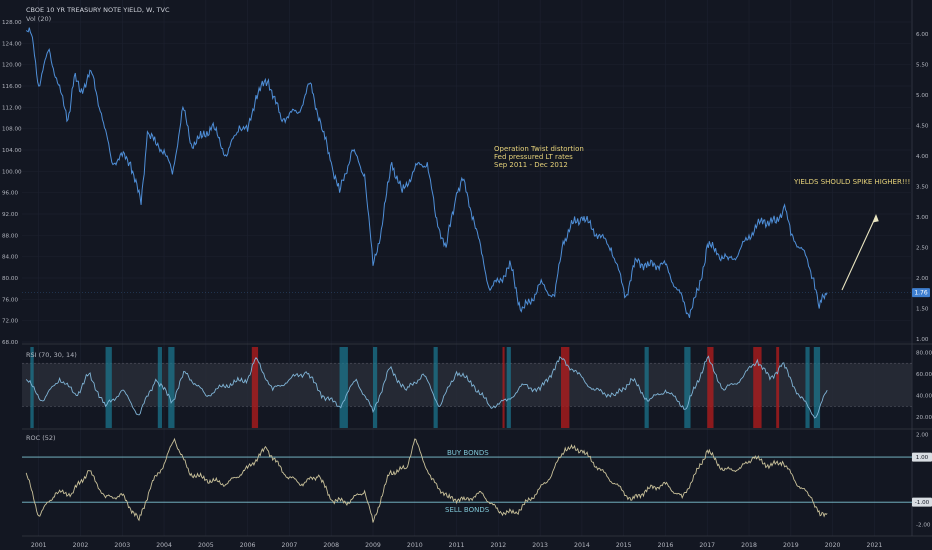 The image size is (932, 550). What do you see at coordinates (10, 215) in the screenshot?
I see `left-axis-tick-label: 92.00` at bounding box center [10, 215].